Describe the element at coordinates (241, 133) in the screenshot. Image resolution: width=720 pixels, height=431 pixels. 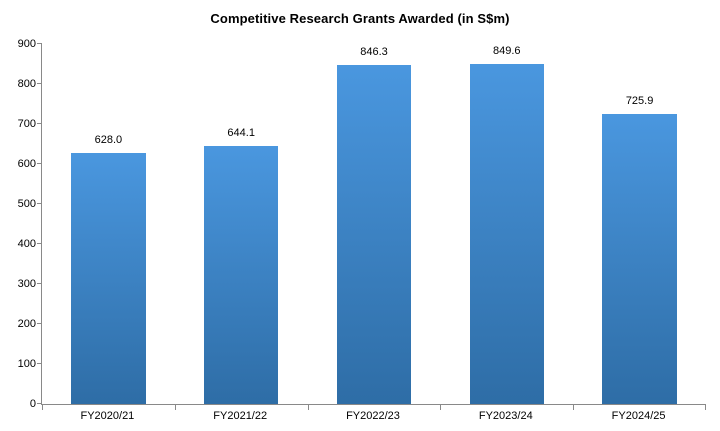
I see `bar-value-label: 644.1` at that location.